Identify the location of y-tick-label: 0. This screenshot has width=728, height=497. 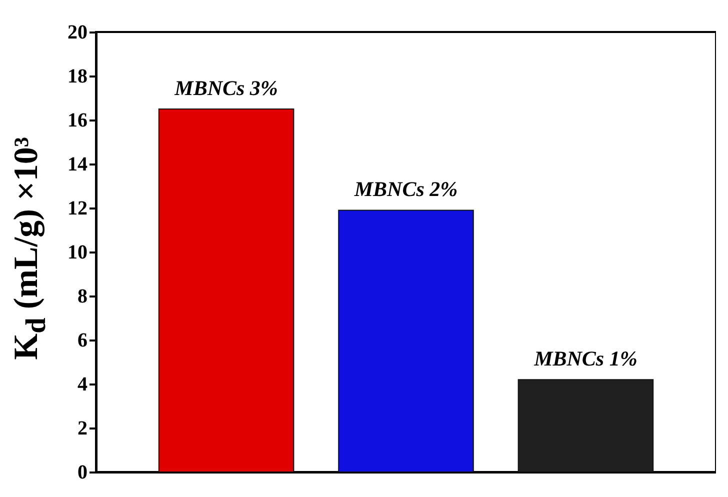
(83, 473).